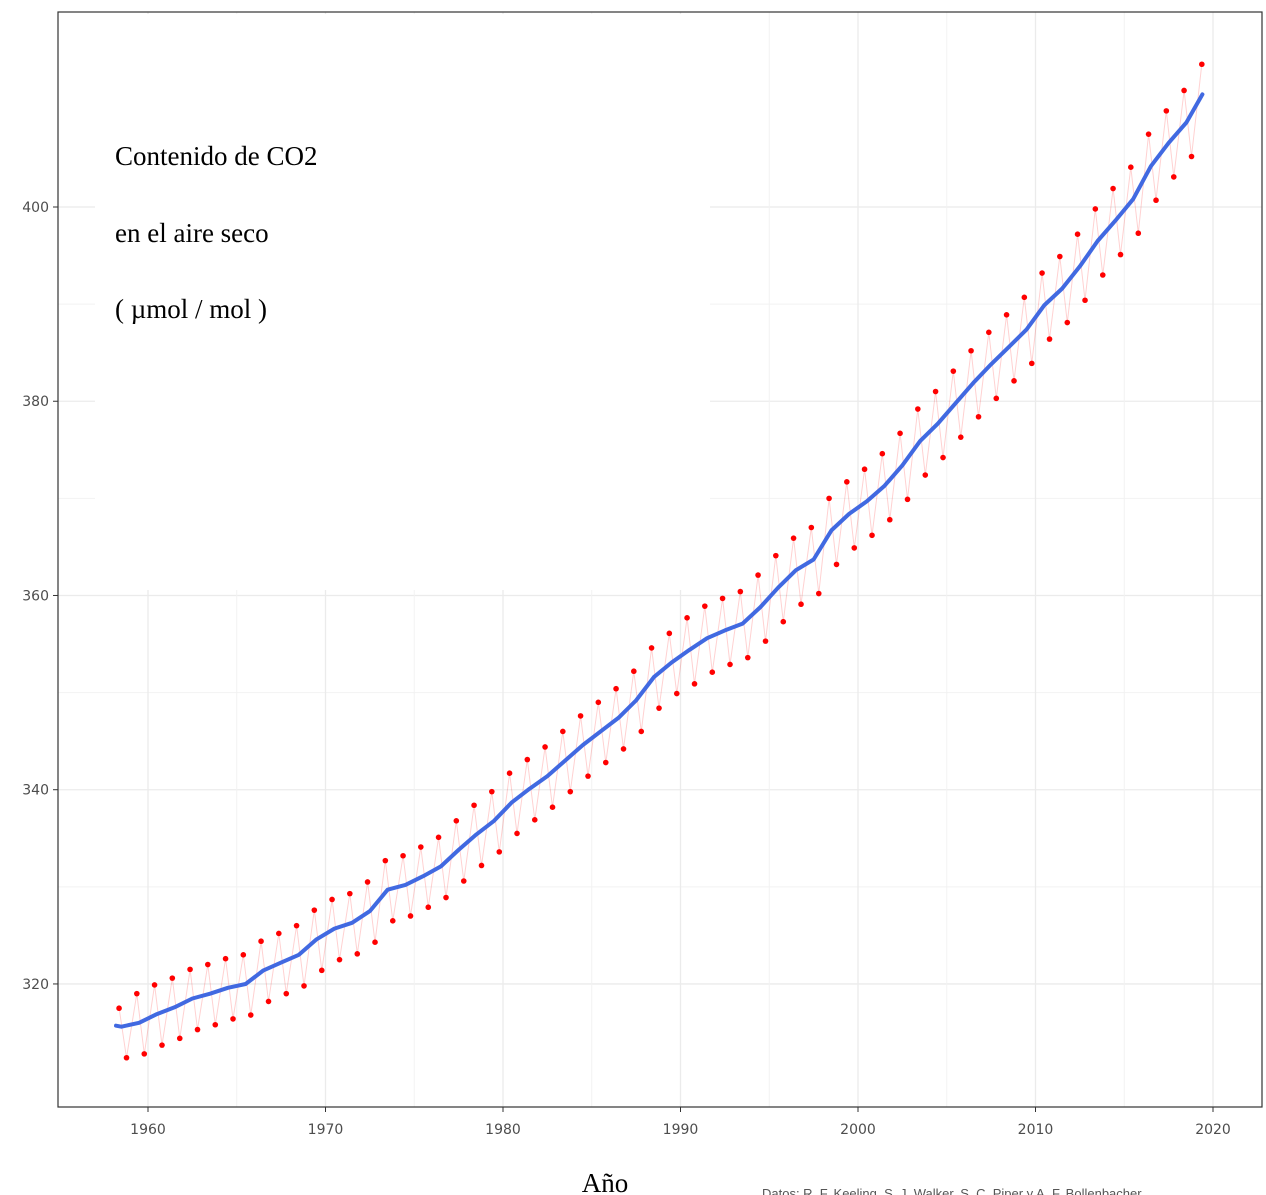  Describe the element at coordinates (35, 596) in the screenshot. I see `y-tick-label: 360` at that location.